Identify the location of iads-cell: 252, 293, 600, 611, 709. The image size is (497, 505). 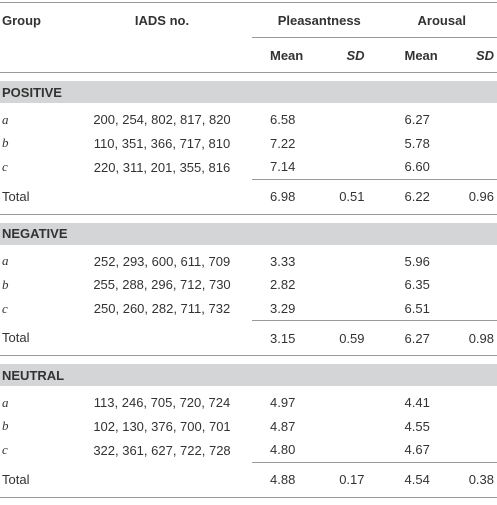
(162, 259).